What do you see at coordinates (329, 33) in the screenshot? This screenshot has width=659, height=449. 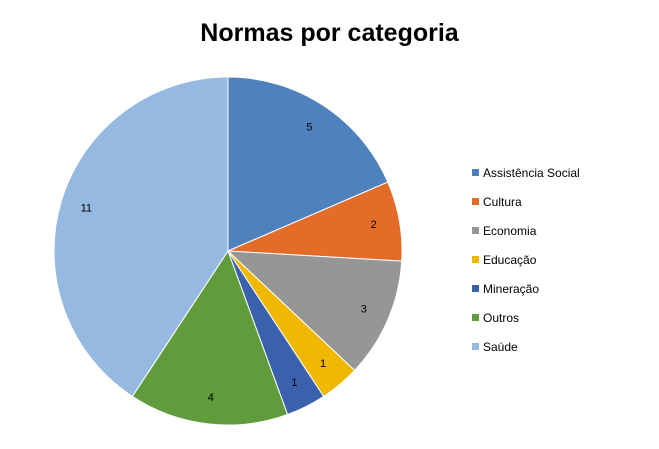 I see `chart-title: Normas por categoria` at bounding box center [329, 33].